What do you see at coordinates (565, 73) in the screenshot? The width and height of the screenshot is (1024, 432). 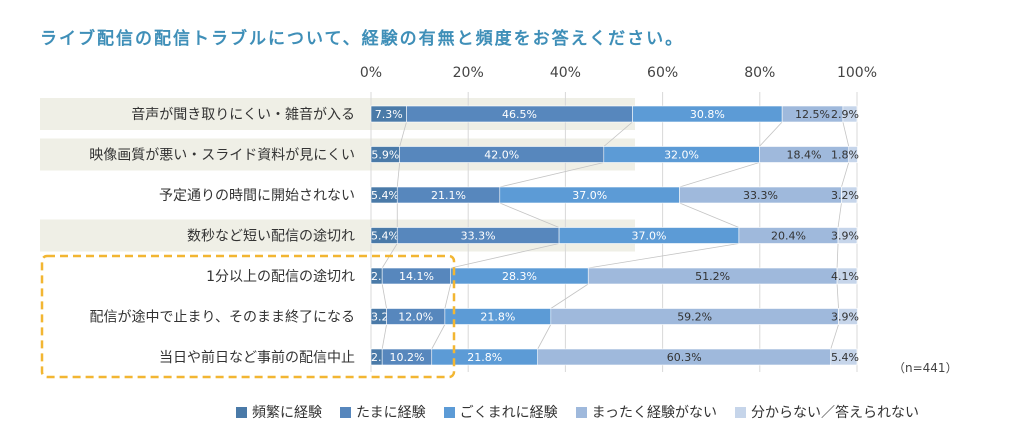 I see `x-tick-label: 40%` at bounding box center [565, 73].